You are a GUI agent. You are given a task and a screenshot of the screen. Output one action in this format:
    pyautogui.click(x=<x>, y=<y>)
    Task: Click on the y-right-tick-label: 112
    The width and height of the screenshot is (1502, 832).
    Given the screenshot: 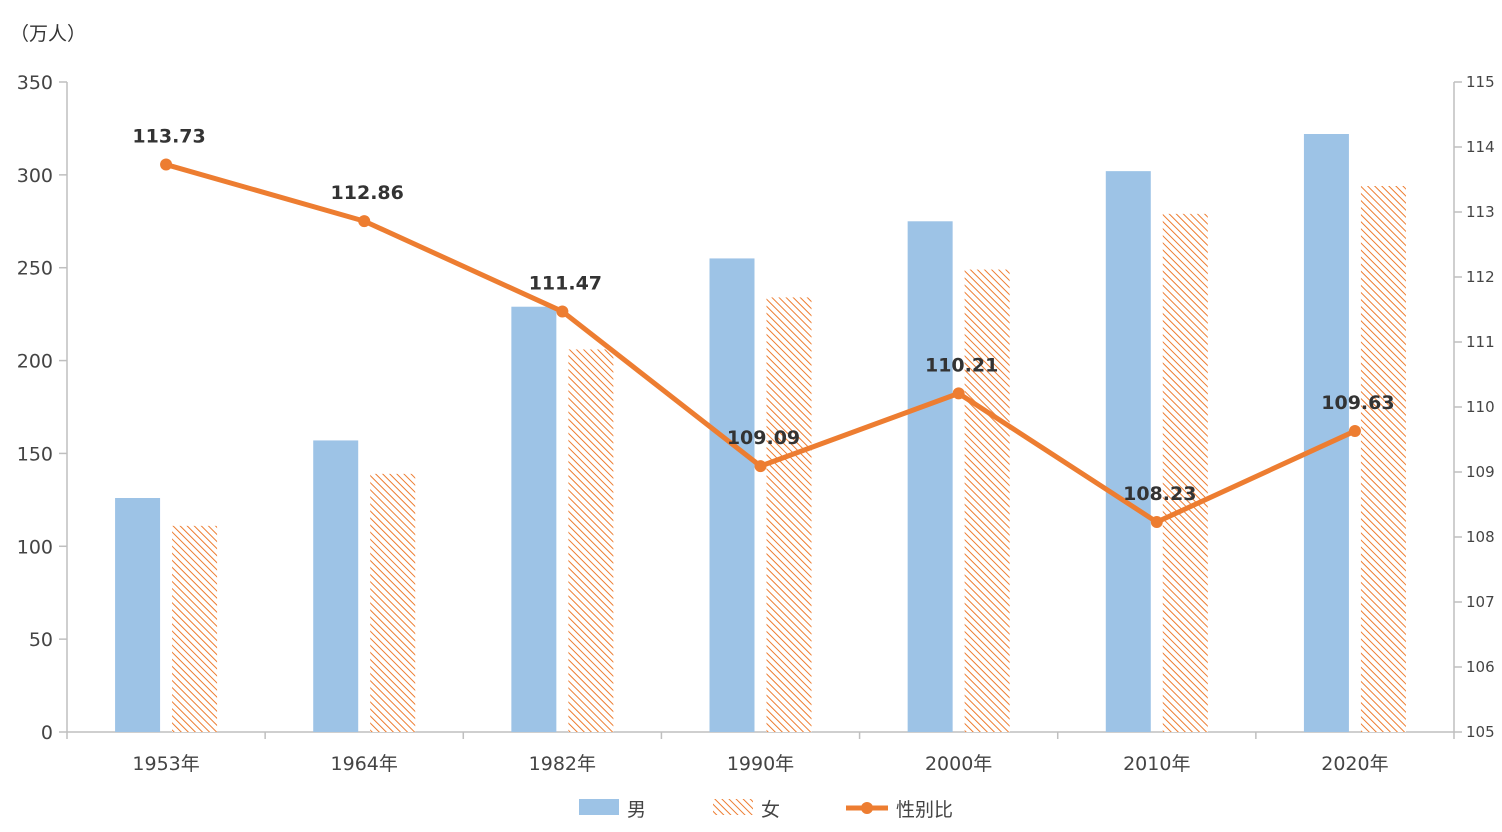 What is the action you would take?
    pyautogui.click(x=1480, y=277)
    